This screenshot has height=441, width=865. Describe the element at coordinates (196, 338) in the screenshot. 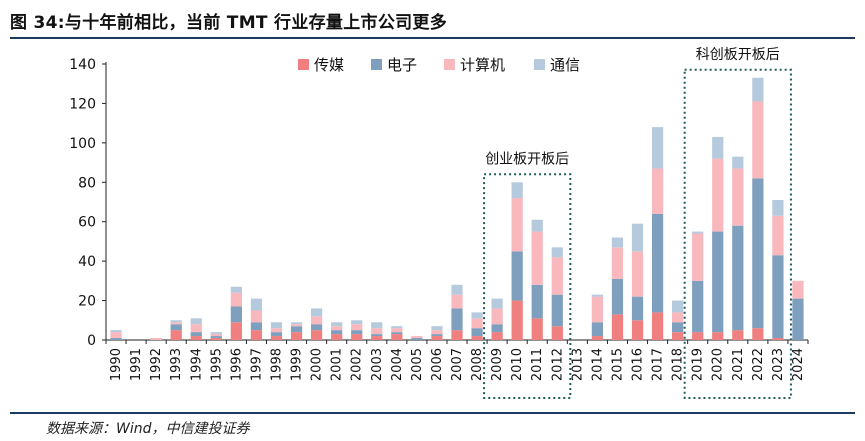

I see `bar-segment-1994-s0` at that location.